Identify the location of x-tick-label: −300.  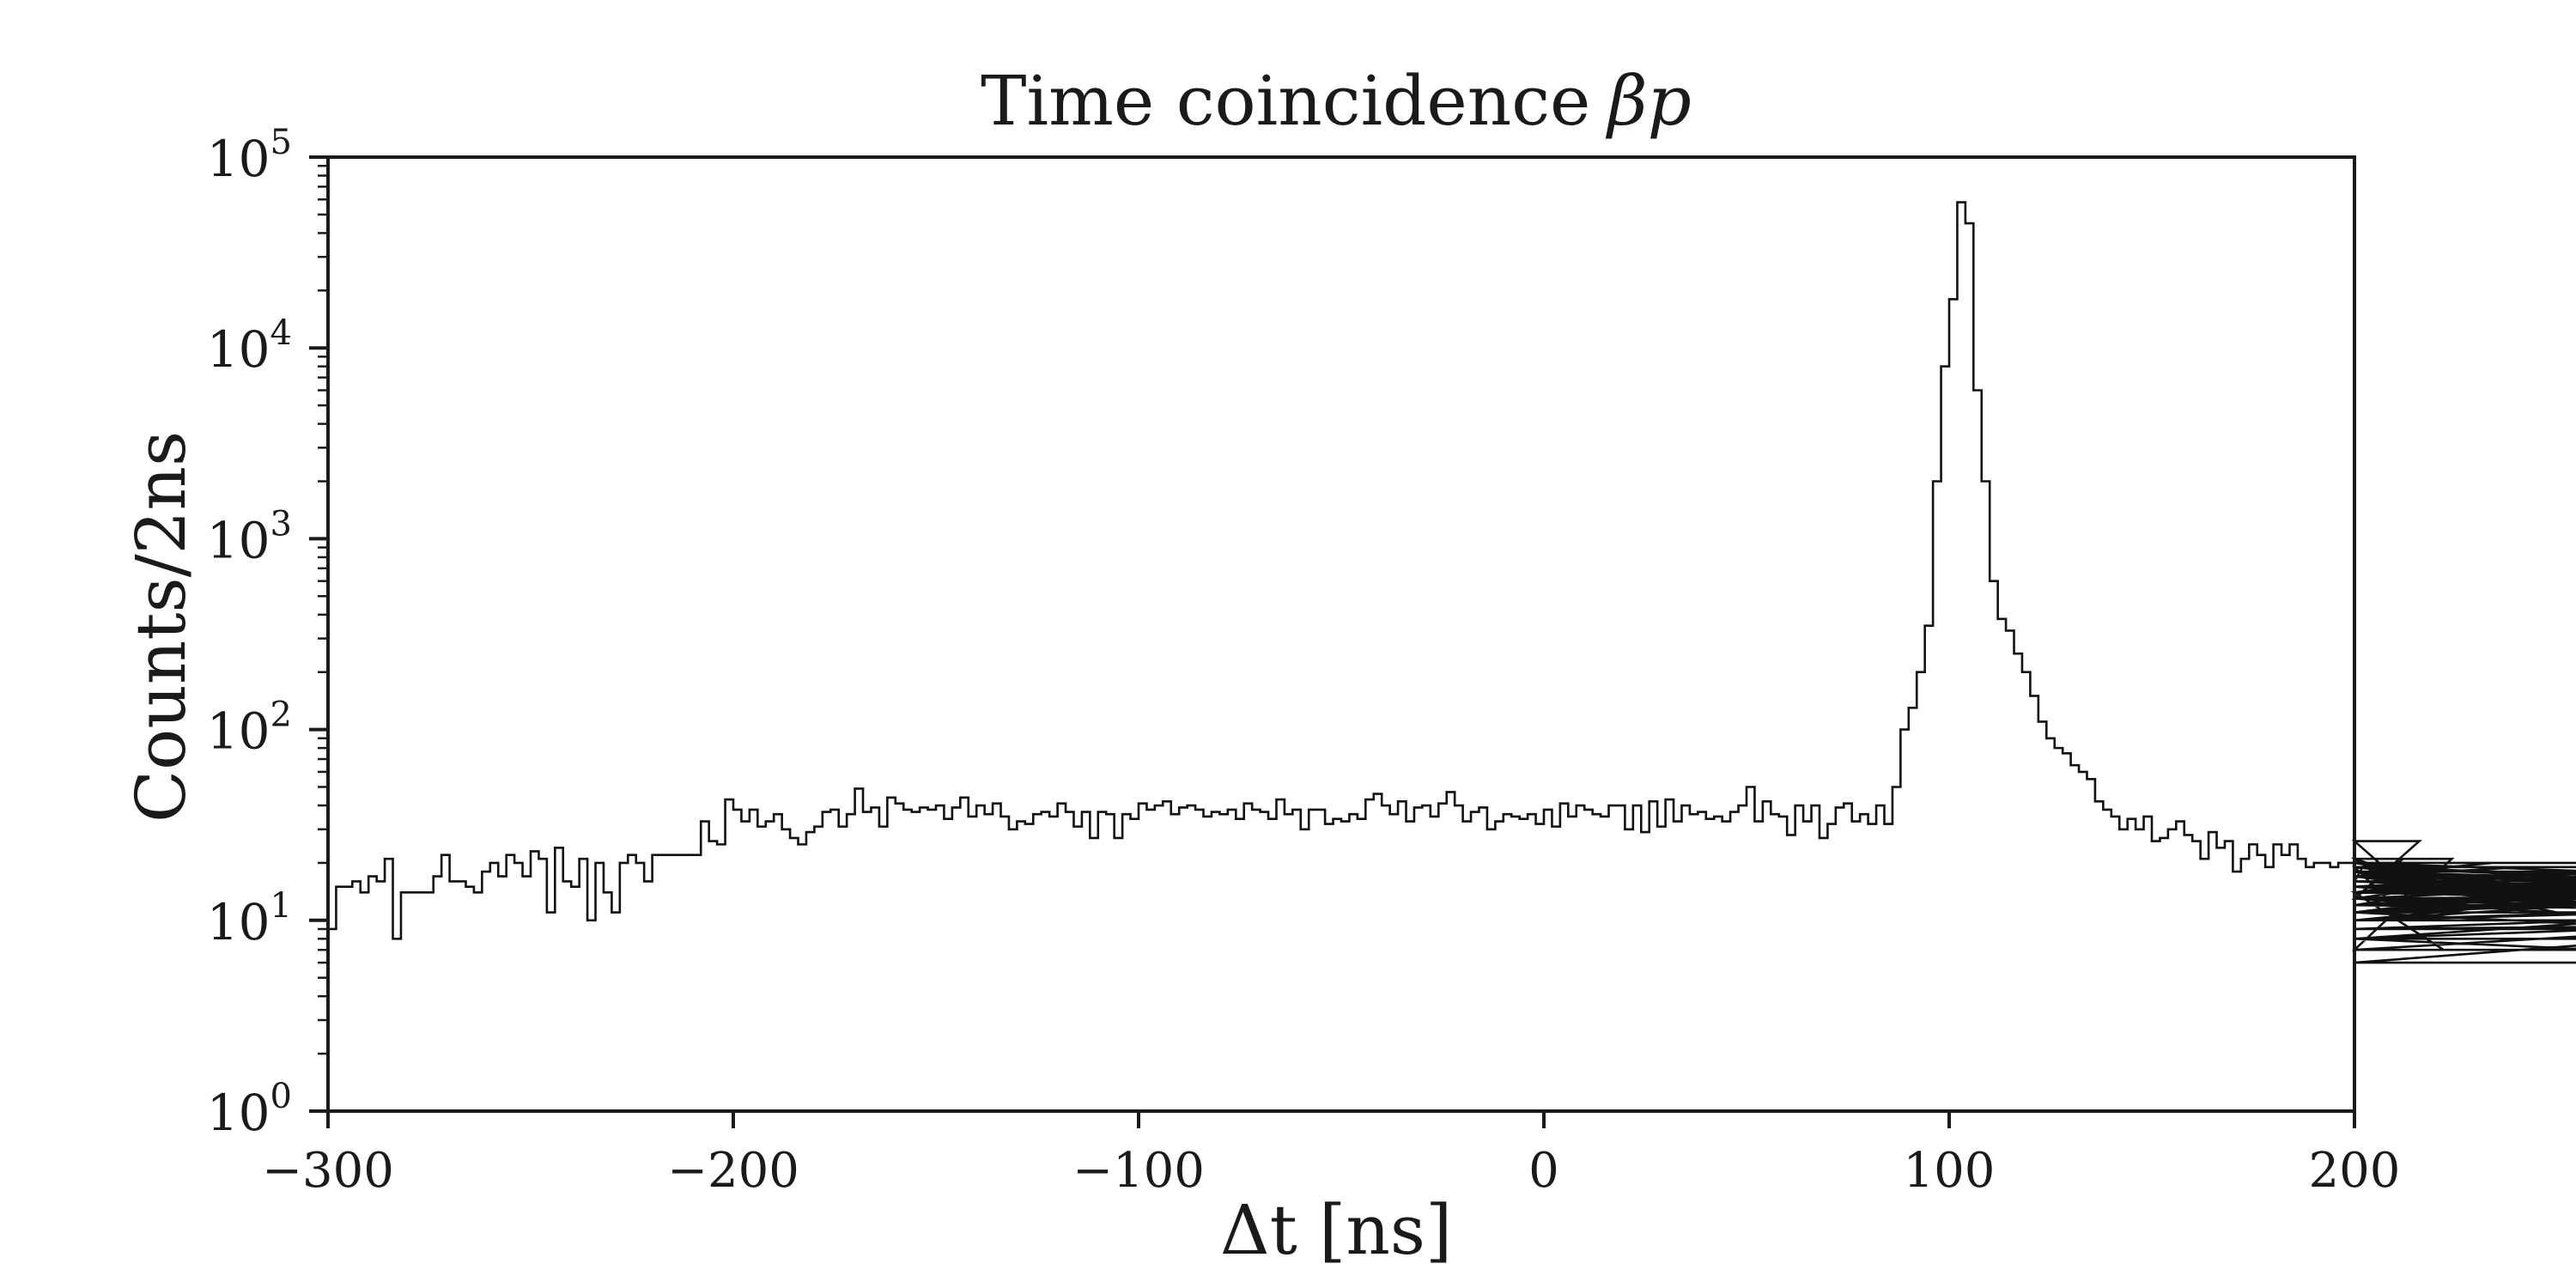
(328, 1171).